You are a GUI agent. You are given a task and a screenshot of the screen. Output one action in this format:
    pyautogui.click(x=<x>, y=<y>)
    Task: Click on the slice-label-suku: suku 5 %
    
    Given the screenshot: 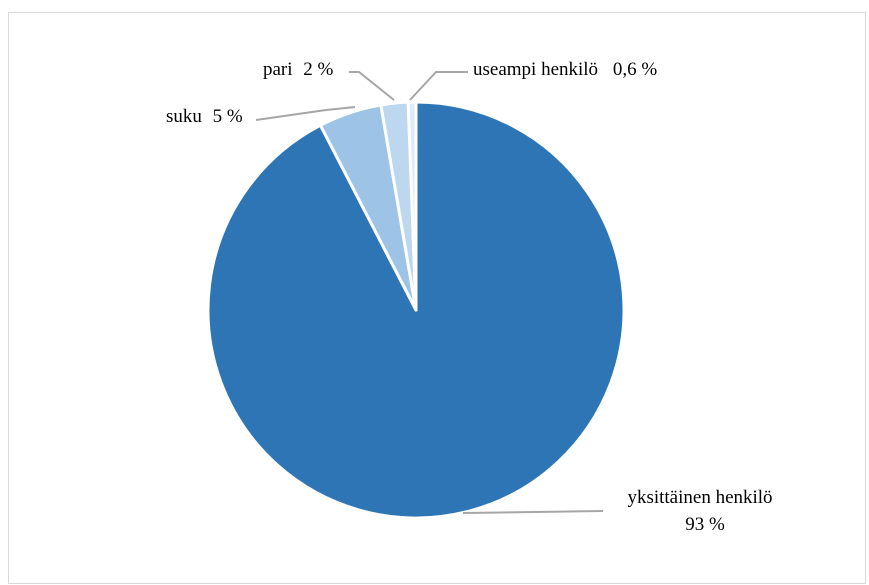 What is the action you would take?
    pyautogui.click(x=204, y=116)
    